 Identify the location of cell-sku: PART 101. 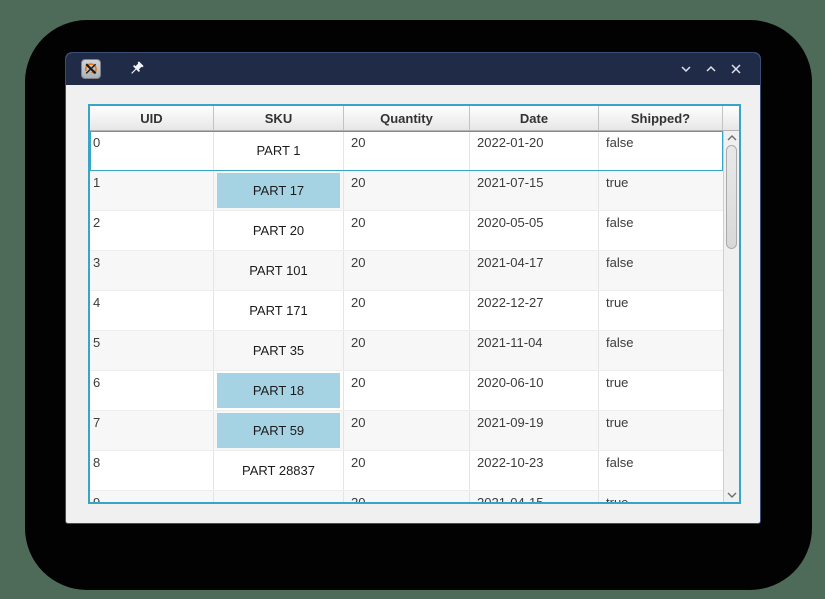
(279, 270).